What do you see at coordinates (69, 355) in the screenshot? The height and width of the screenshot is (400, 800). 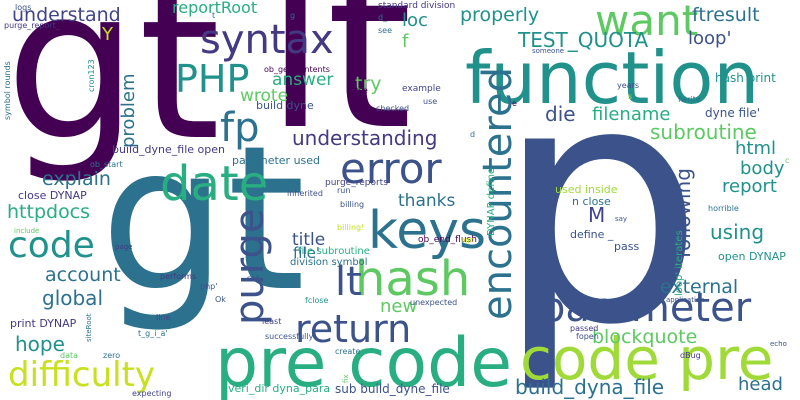 I see `cloud-word: data` at bounding box center [69, 355].